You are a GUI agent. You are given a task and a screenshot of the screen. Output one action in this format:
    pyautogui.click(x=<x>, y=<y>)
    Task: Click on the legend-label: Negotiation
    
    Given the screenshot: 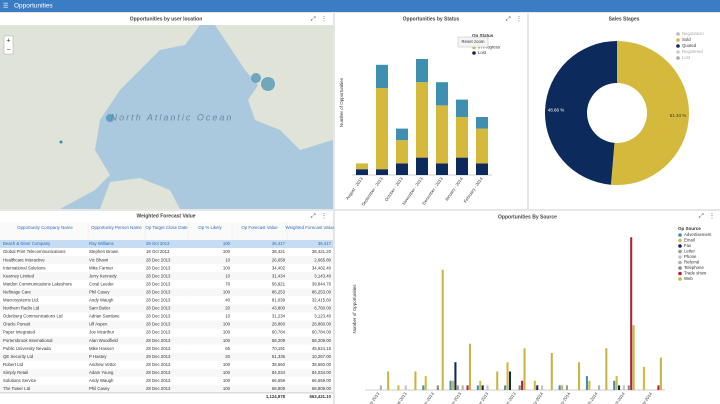 What is the action you would take?
    pyautogui.click(x=693, y=33)
    